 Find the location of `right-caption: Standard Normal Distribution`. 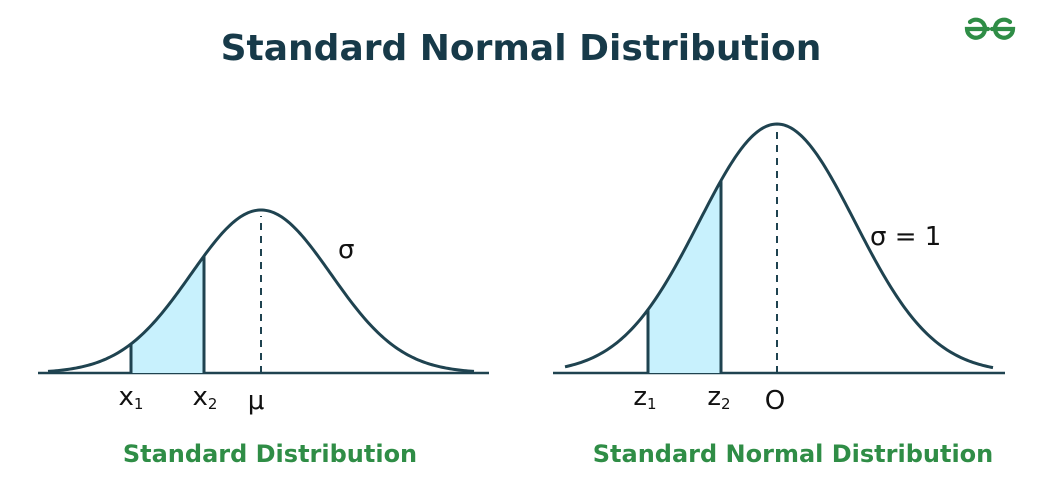

right-caption: Standard Normal Distribution is located at coordinates (793, 454).